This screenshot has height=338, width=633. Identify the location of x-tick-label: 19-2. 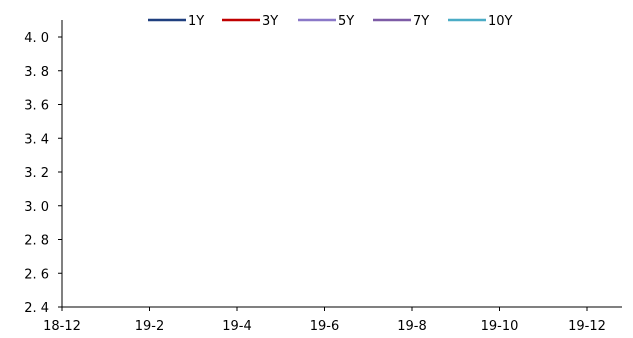
(150, 326).